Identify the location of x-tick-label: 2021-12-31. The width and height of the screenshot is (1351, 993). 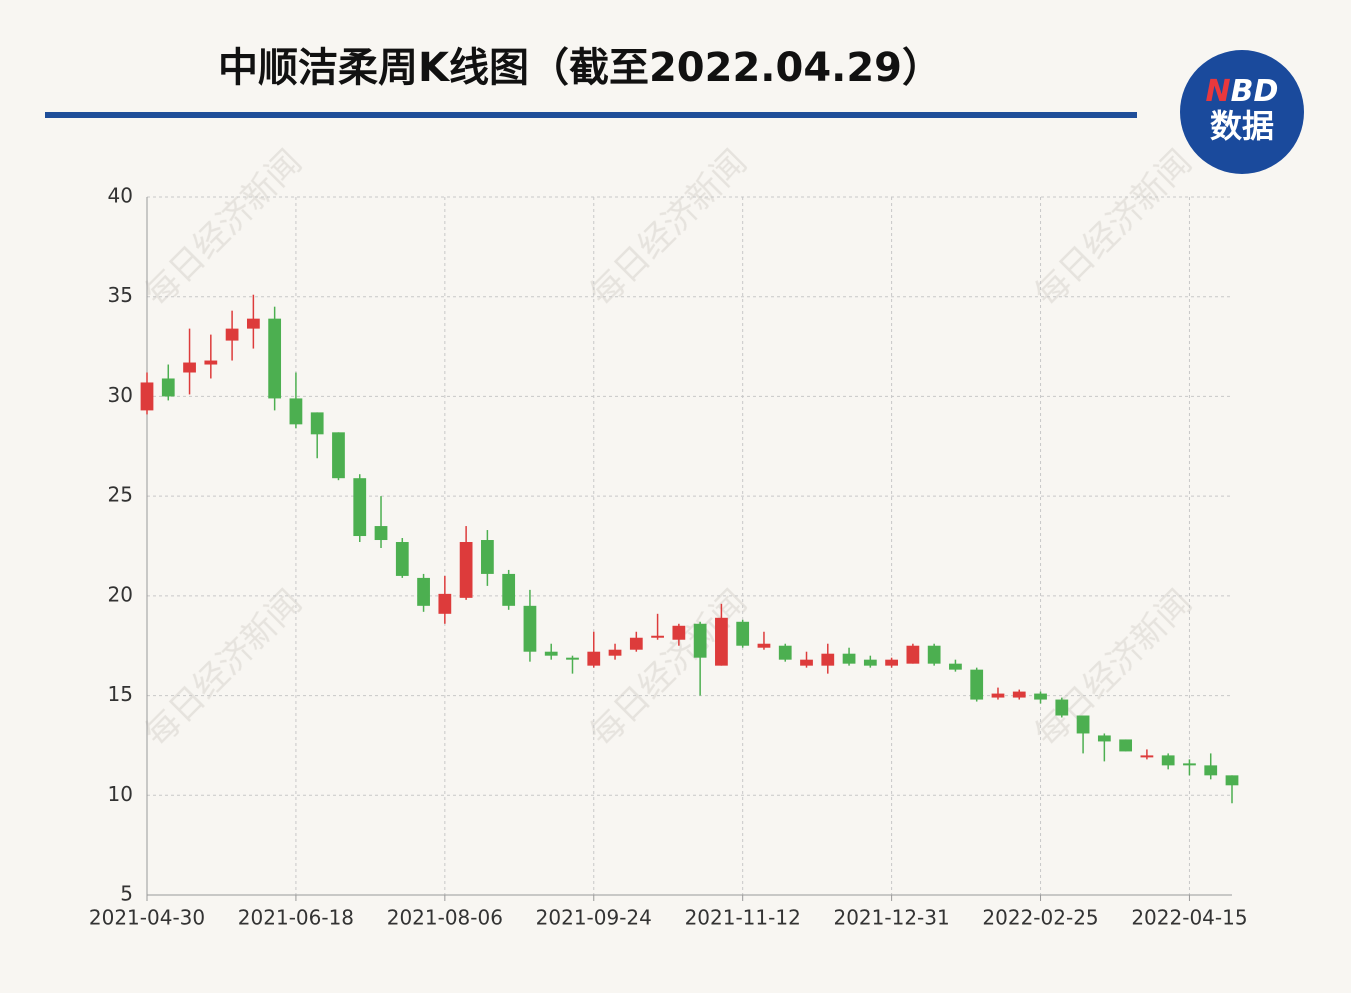
(891, 918).